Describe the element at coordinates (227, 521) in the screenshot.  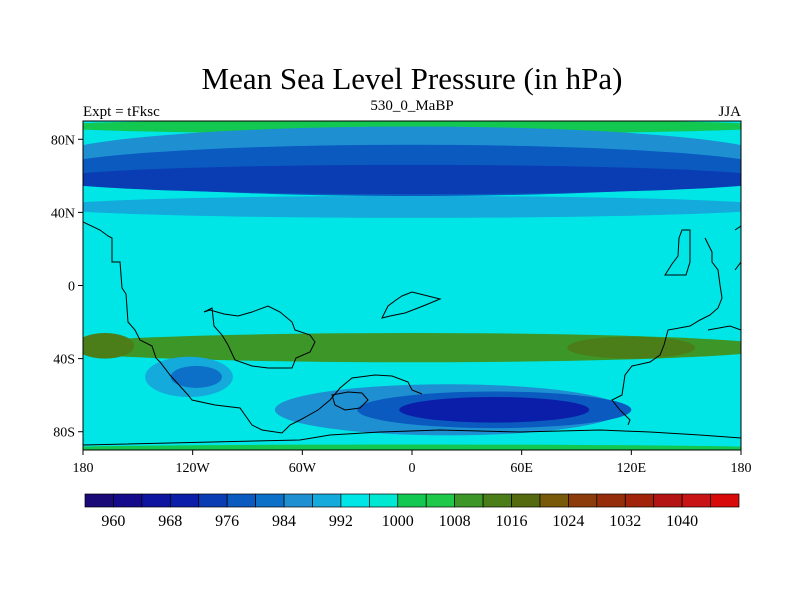
I see `colorbar-label: 976` at that location.